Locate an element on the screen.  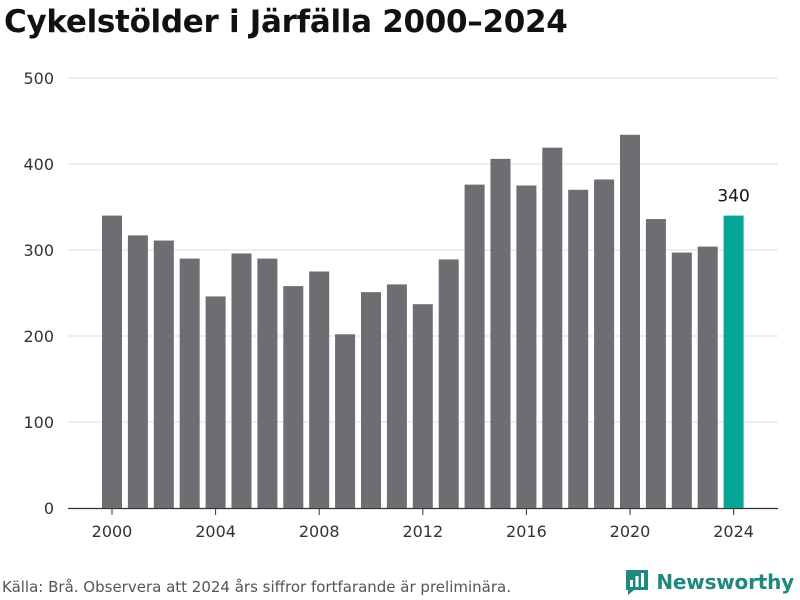
x-tick-label: 2008 is located at coordinates (319, 531).